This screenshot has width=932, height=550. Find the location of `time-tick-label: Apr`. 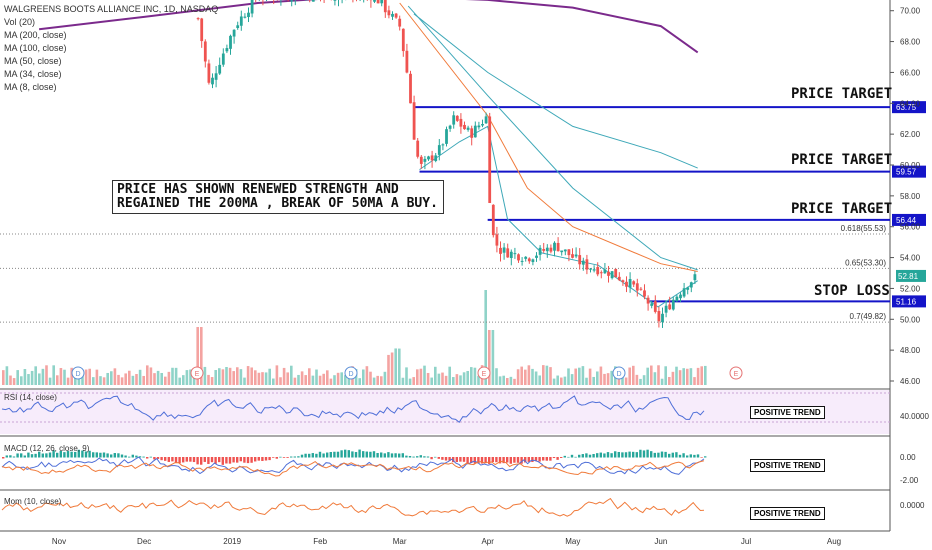

time-tick-label: Apr is located at coordinates (487, 541).